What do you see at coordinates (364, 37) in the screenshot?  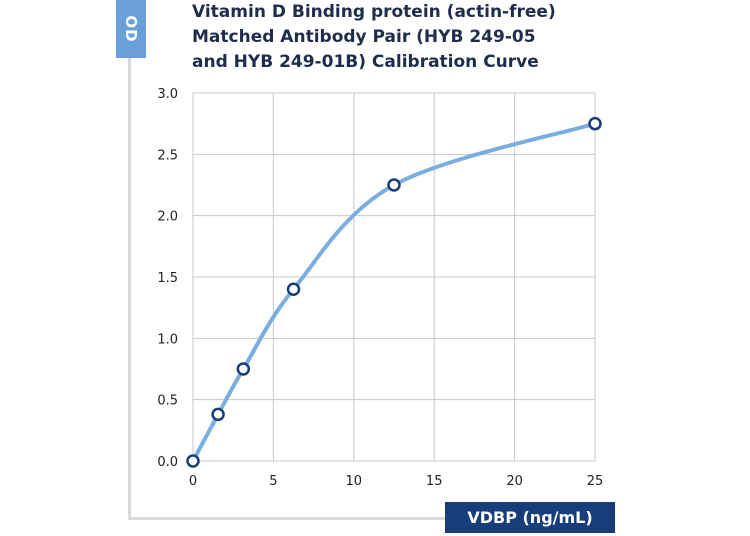 I see `chart-title-line-2: Matched Antibody Pair (HYB 249-05` at bounding box center [364, 37].